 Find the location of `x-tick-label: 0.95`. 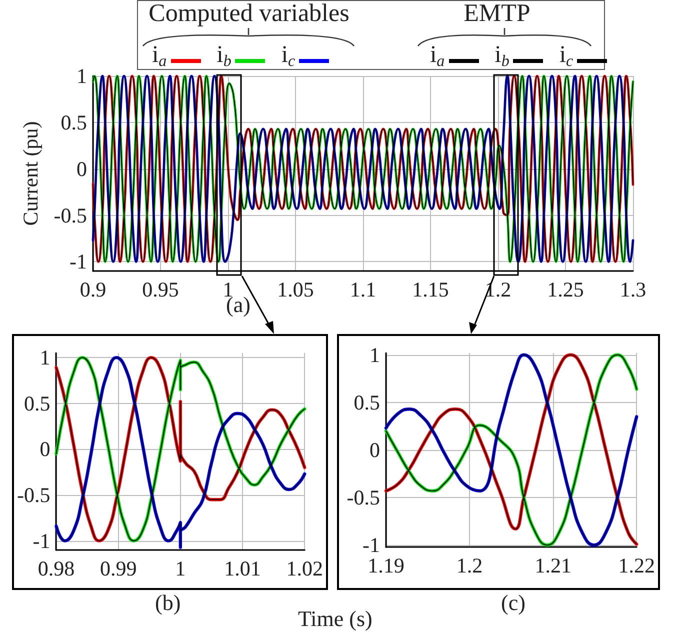

x-tick-label: 0.95 is located at coordinates (160, 290).